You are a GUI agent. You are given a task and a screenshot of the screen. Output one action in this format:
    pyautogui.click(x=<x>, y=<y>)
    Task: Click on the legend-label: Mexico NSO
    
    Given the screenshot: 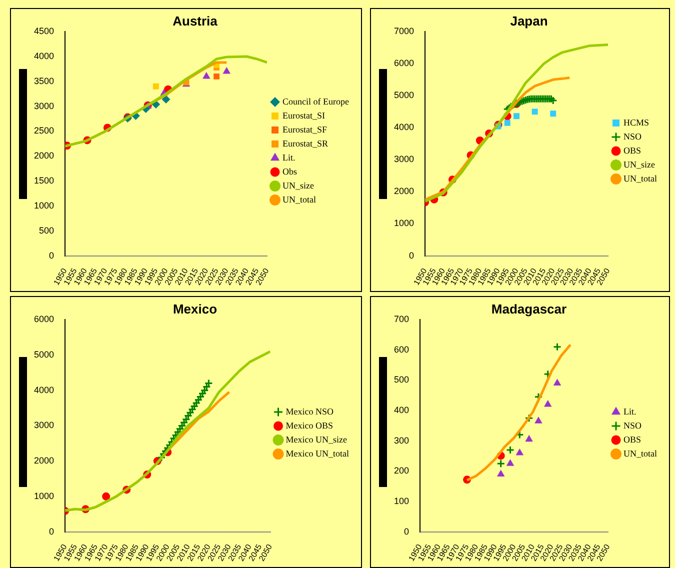 What is the action you would take?
    pyautogui.click(x=310, y=411)
    